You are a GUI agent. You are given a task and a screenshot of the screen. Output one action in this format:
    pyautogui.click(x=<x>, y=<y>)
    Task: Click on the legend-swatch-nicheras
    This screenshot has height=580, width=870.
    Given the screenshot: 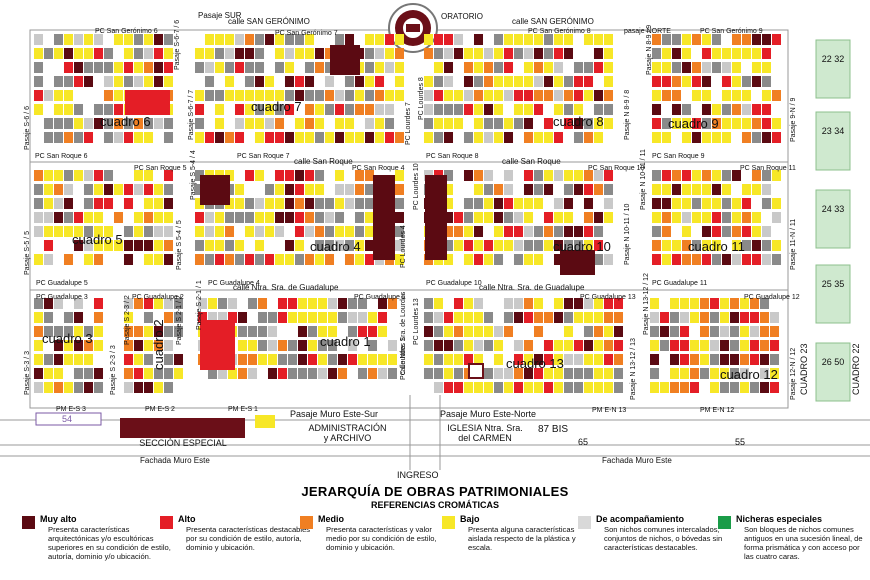 What is the action you would take?
    pyautogui.click(x=724, y=522)
    